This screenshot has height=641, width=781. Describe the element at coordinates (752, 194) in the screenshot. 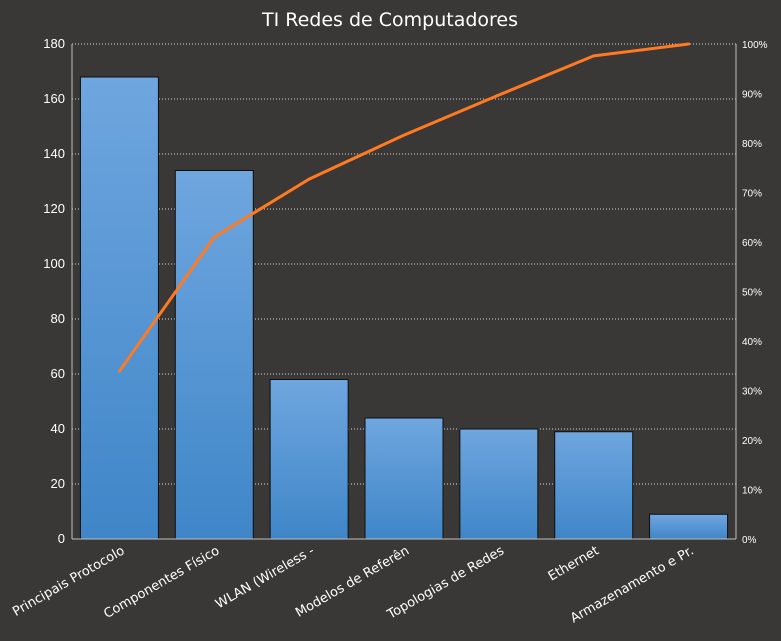

I see `y2-tick-label: 70%` at that location.